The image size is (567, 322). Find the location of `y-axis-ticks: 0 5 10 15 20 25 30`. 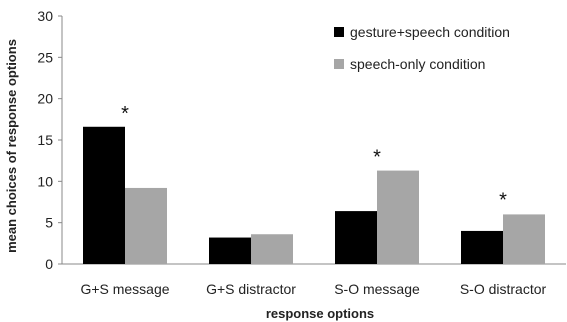

y-axis-ticks: 0 5 10 15 20 25 30 is located at coordinates (49, 140).